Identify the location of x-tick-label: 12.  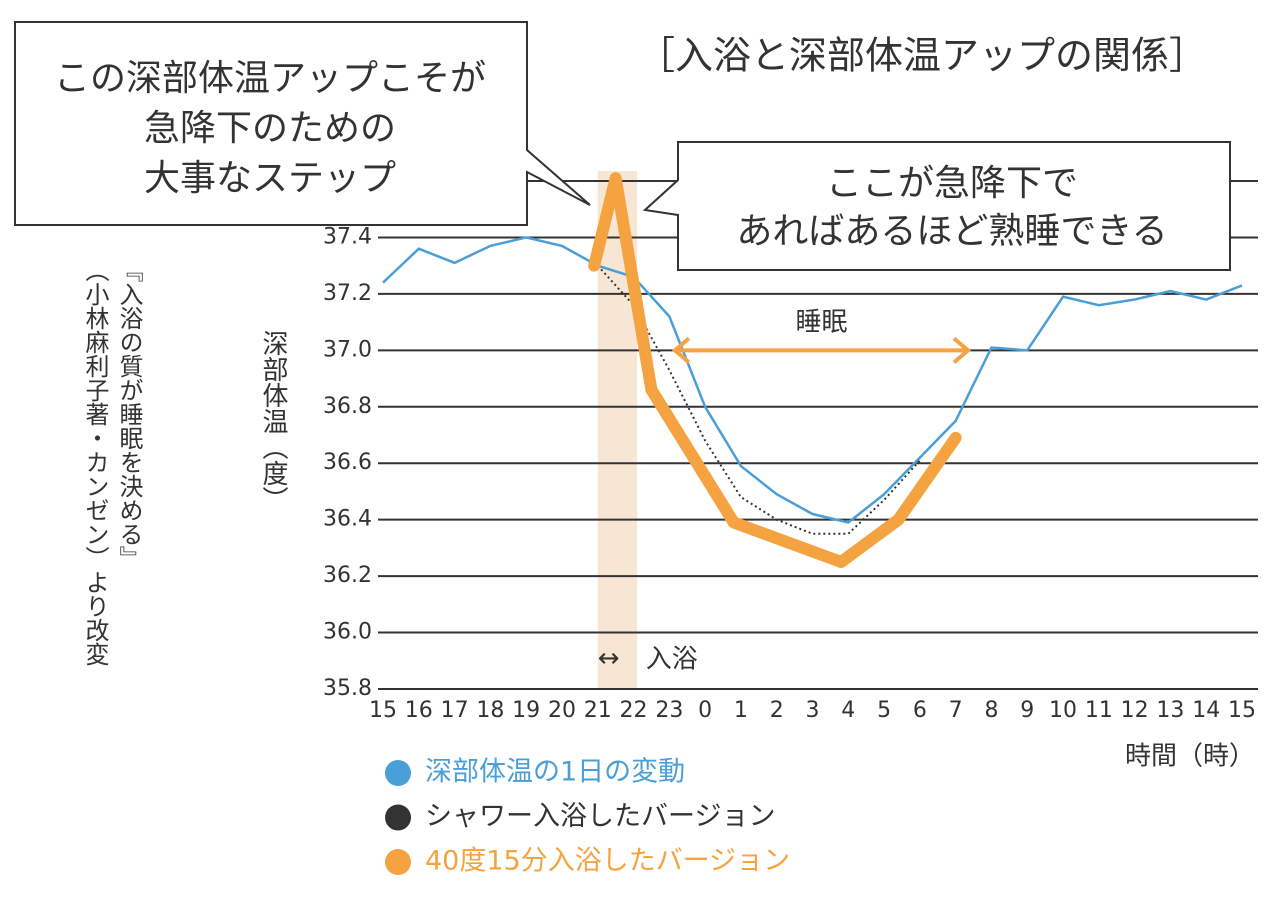
(1135, 710).